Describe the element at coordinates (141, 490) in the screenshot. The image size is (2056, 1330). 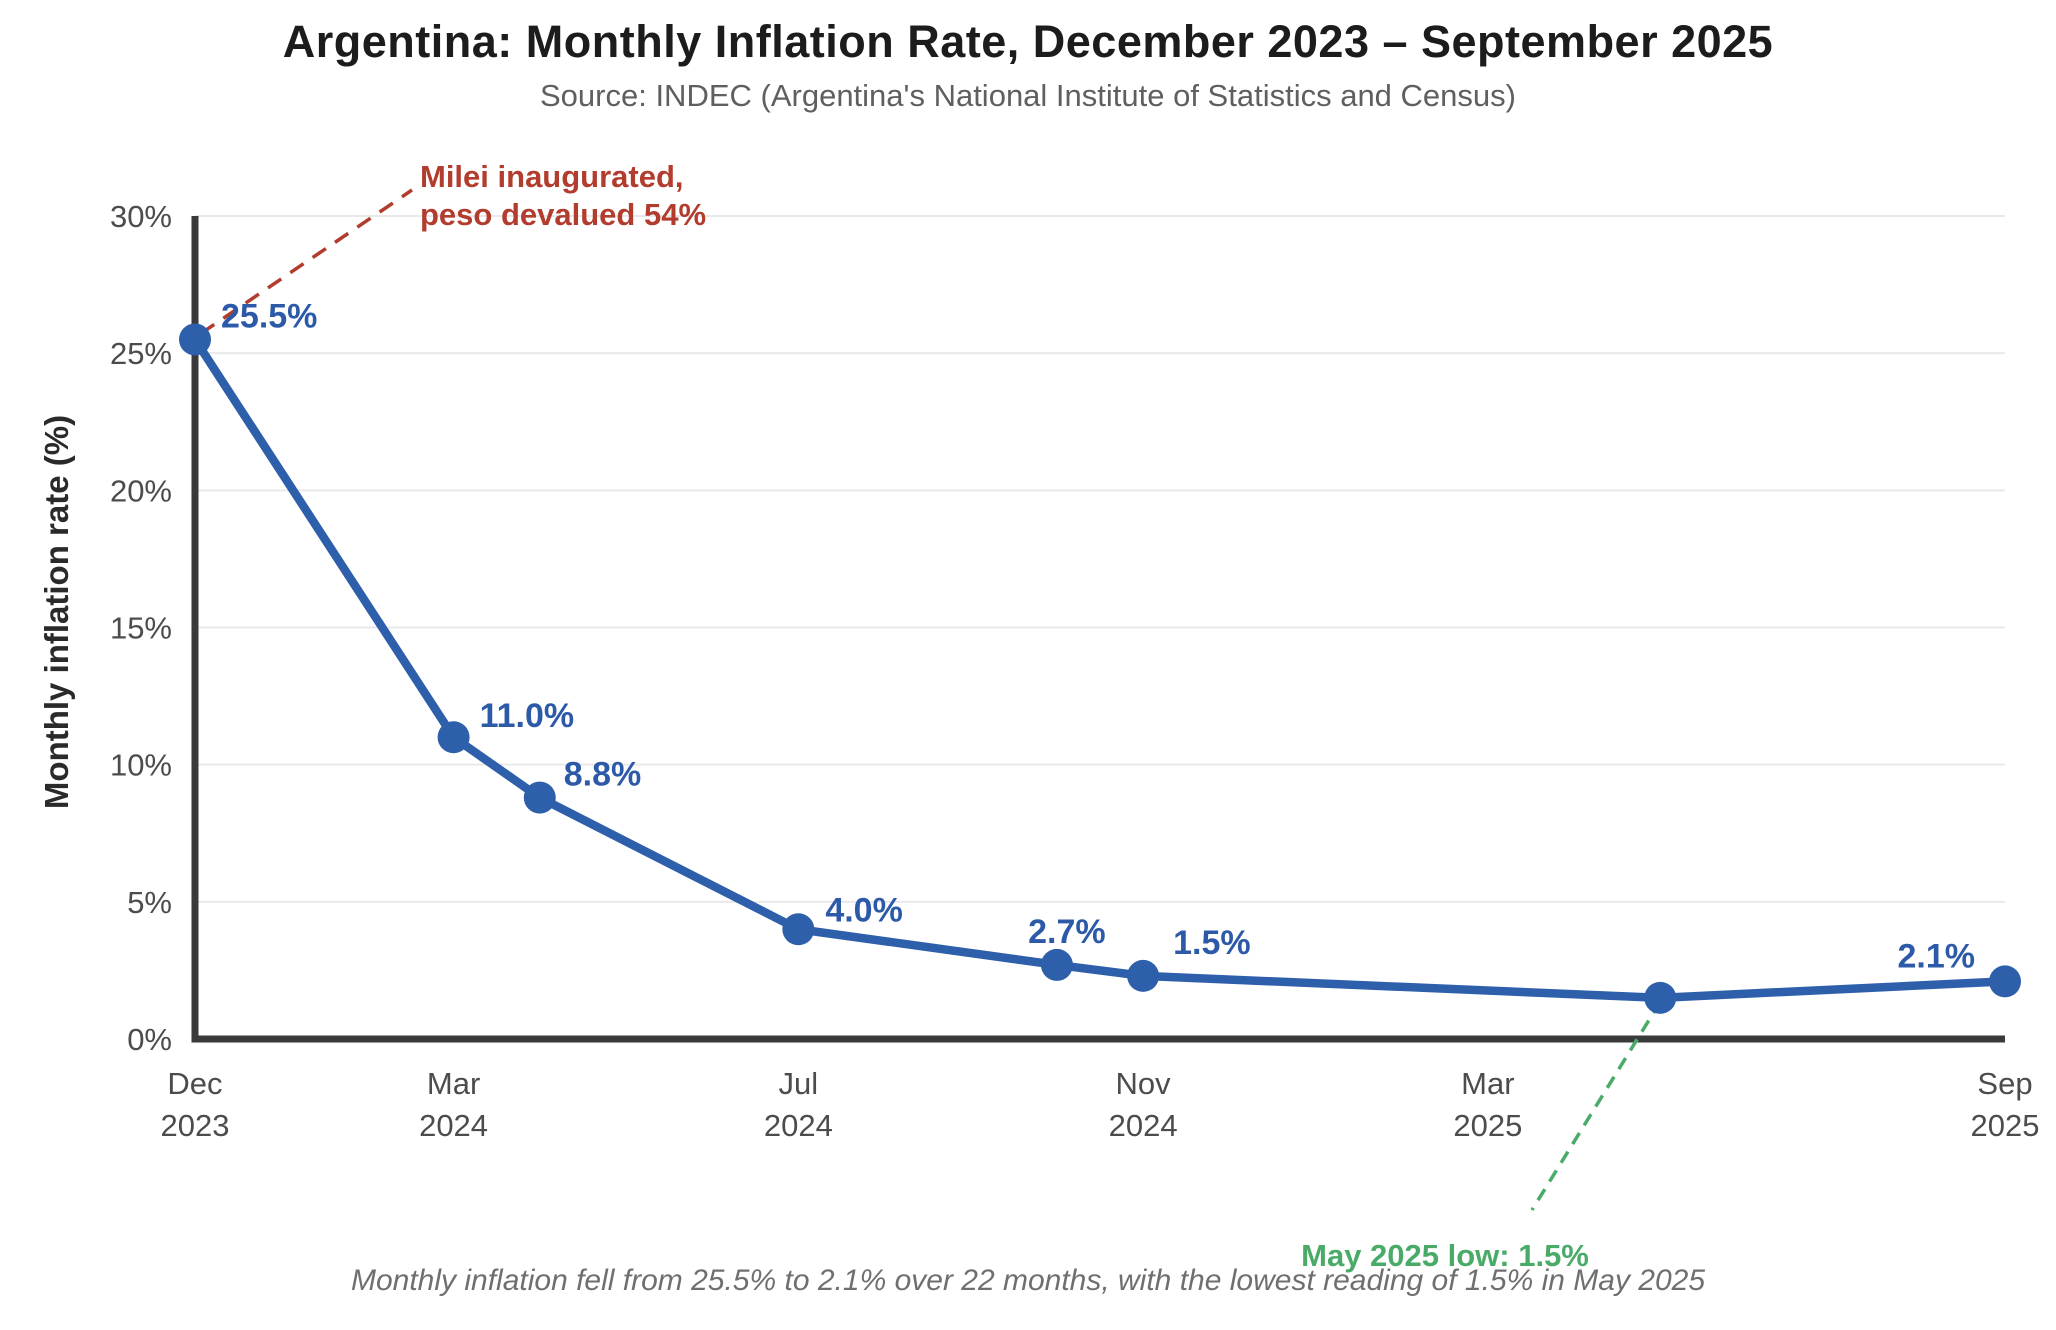
I see `y-tick-label-20: 20%` at that location.